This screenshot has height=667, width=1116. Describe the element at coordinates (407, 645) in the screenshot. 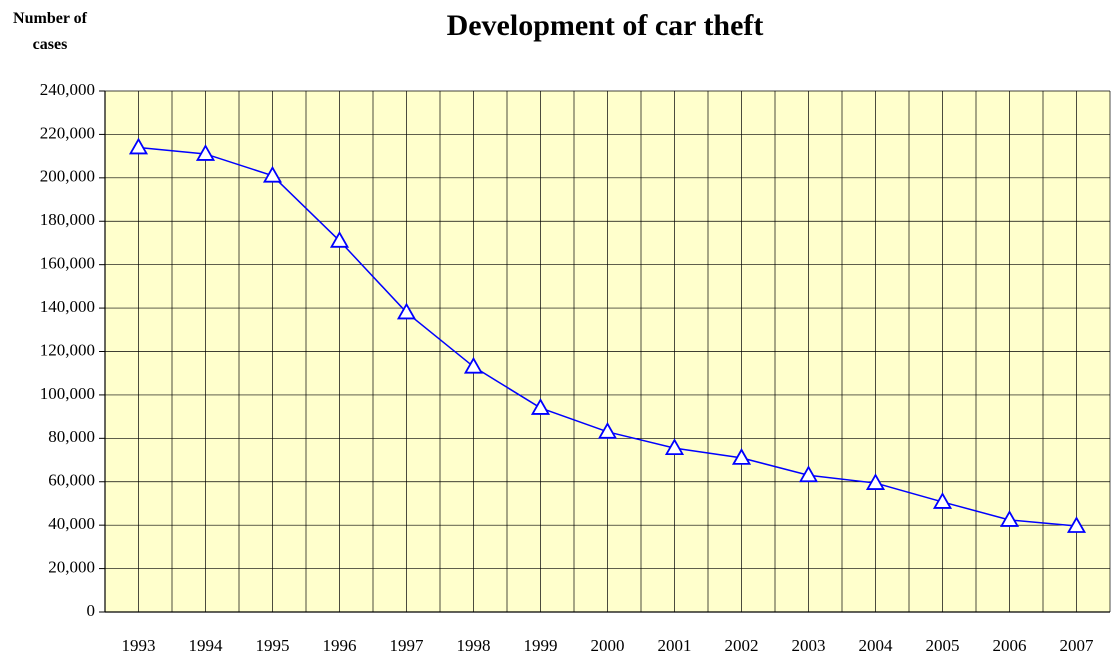

I see `x-tick-label: 1997` at that location.